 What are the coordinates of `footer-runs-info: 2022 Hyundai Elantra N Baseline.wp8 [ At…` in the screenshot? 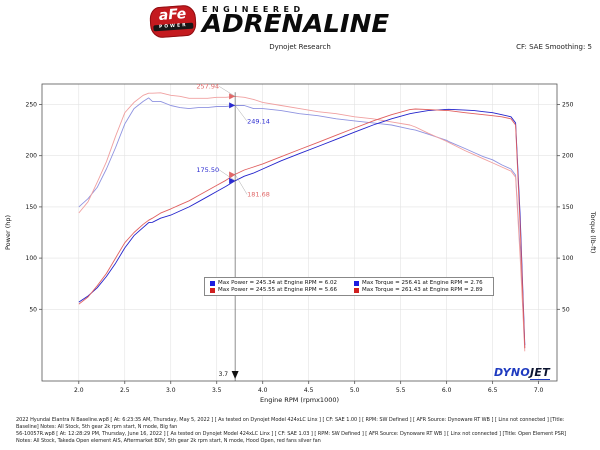 It's located at (307, 431).